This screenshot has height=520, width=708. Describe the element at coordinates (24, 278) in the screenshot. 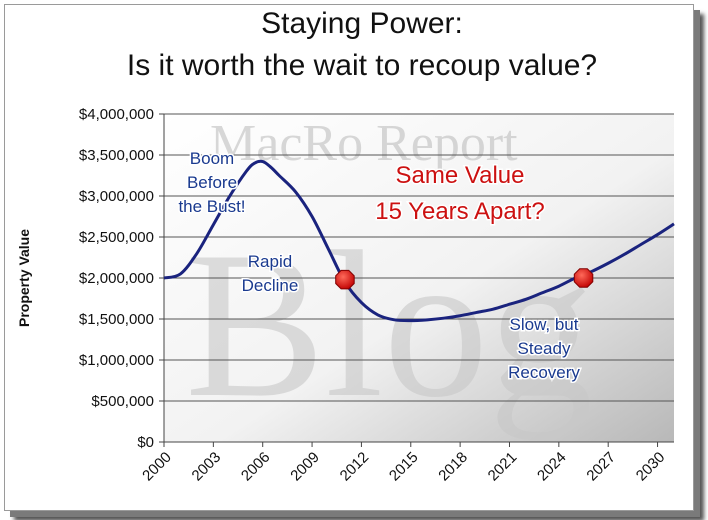

I see `y-axis-label: Property Value` at that location.